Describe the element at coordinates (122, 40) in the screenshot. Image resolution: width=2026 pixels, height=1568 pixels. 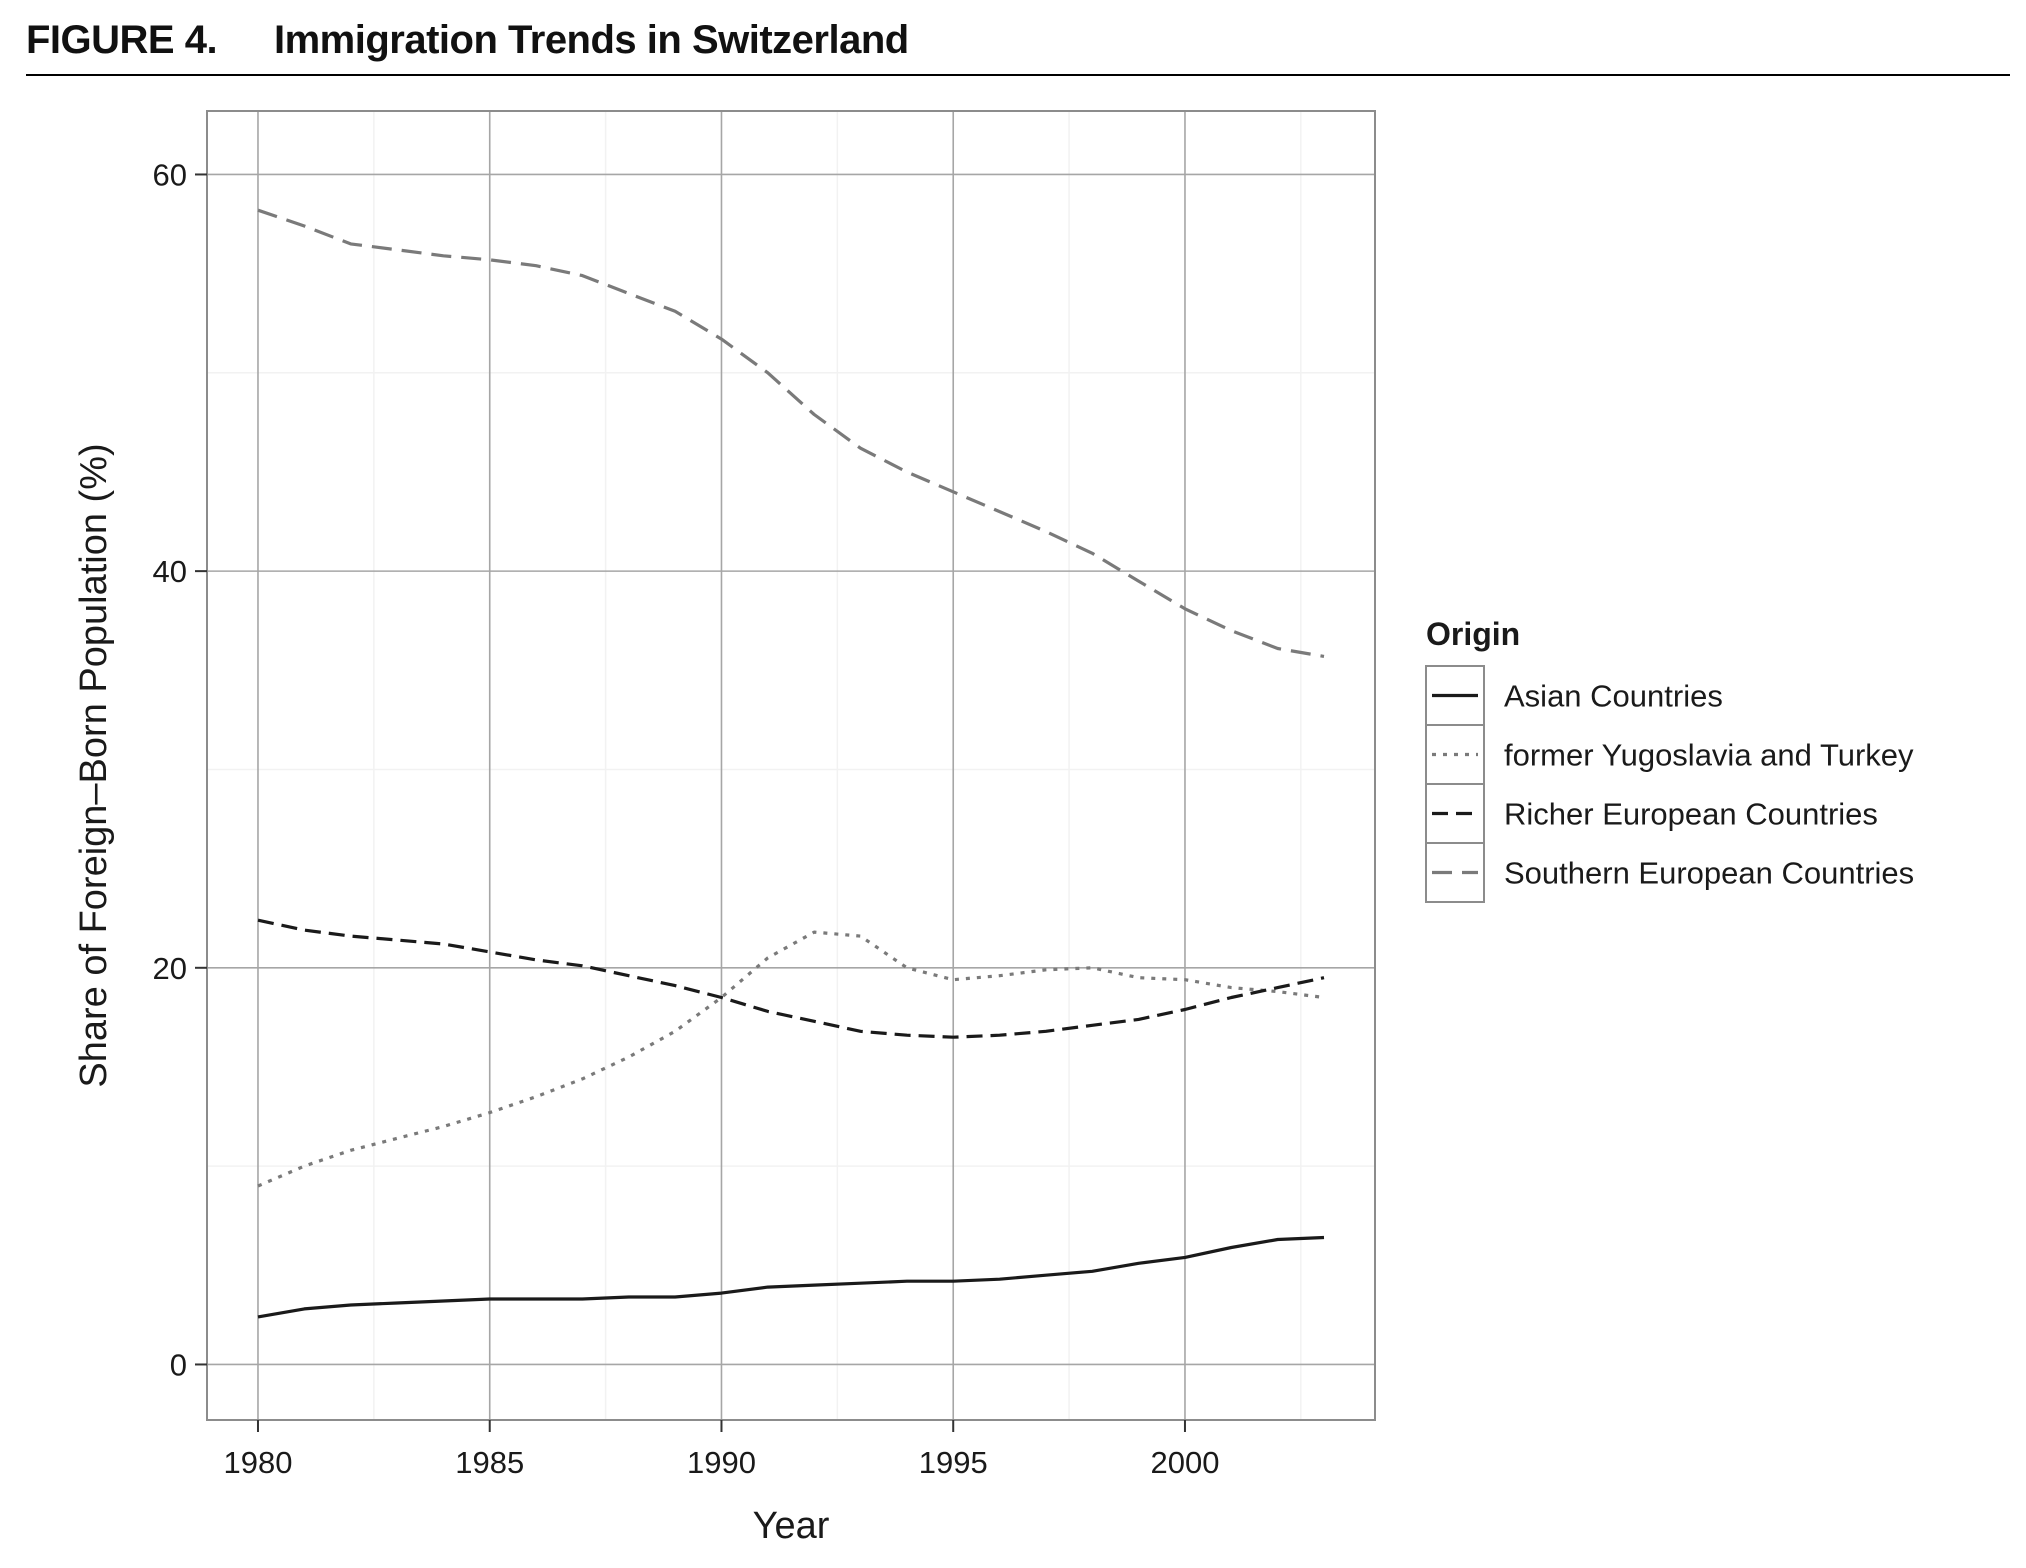
I see `figure-label: FIGURE 4.` at that location.